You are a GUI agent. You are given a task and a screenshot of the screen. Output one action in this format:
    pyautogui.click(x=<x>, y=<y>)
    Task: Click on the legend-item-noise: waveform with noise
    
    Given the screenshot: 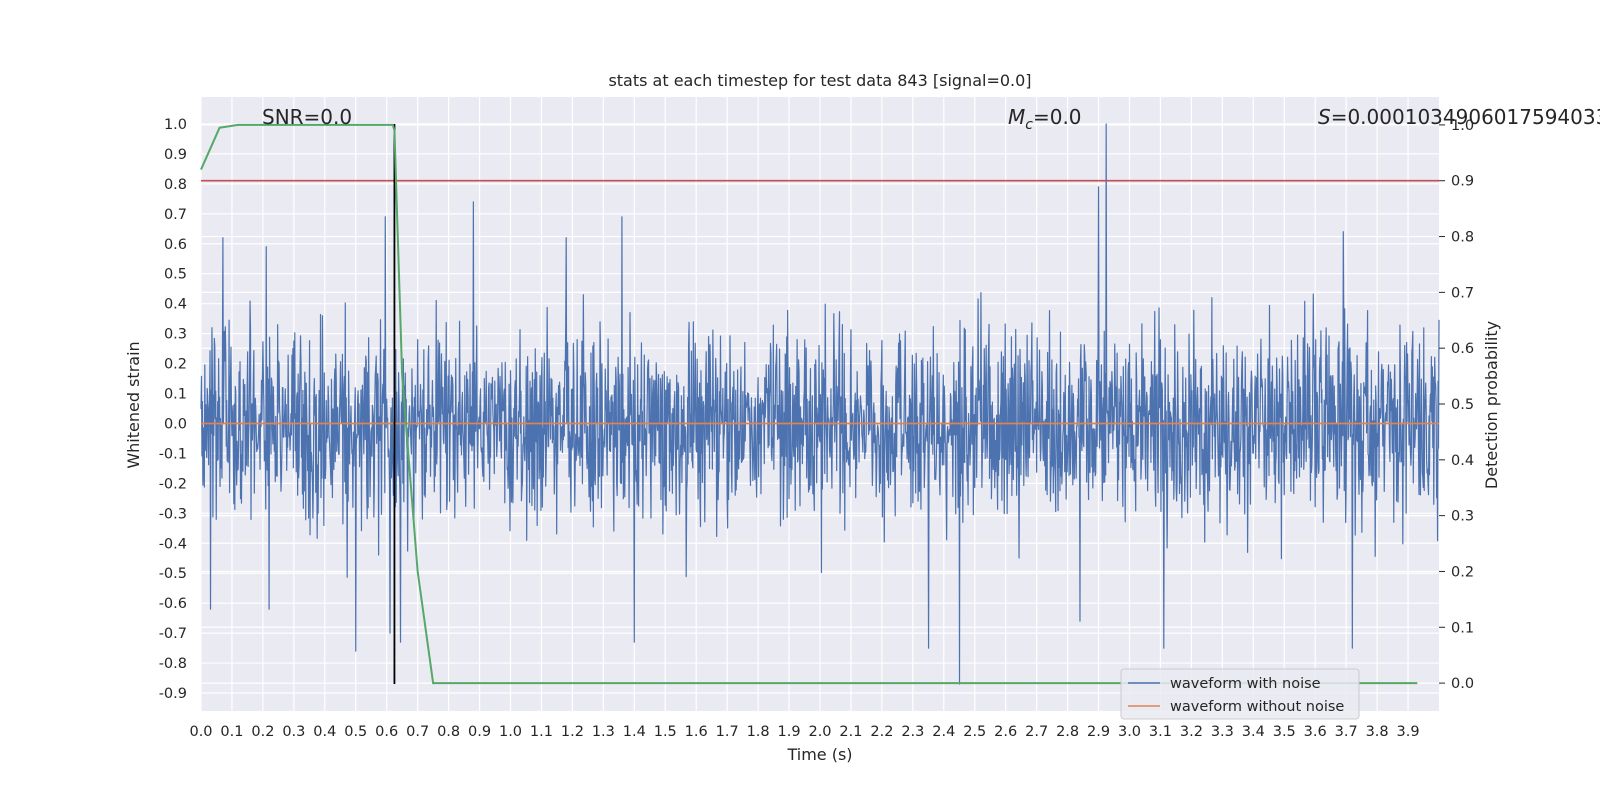 What is the action you would take?
    pyautogui.click(x=1245, y=684)
    